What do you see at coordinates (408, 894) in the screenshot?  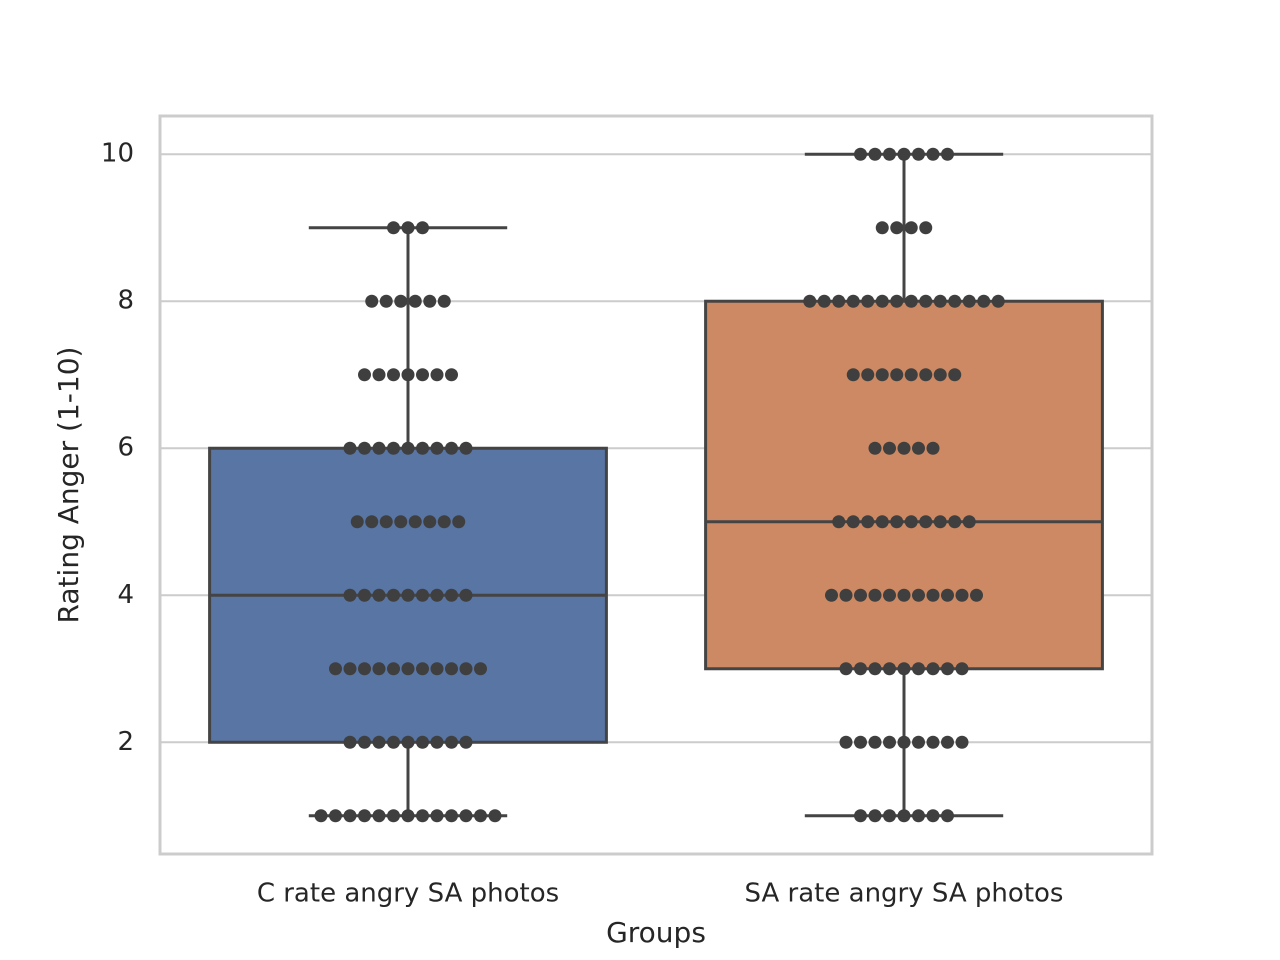 I see `x-tick-label: C rate angry SA photos` at bounding box center [408, 894].